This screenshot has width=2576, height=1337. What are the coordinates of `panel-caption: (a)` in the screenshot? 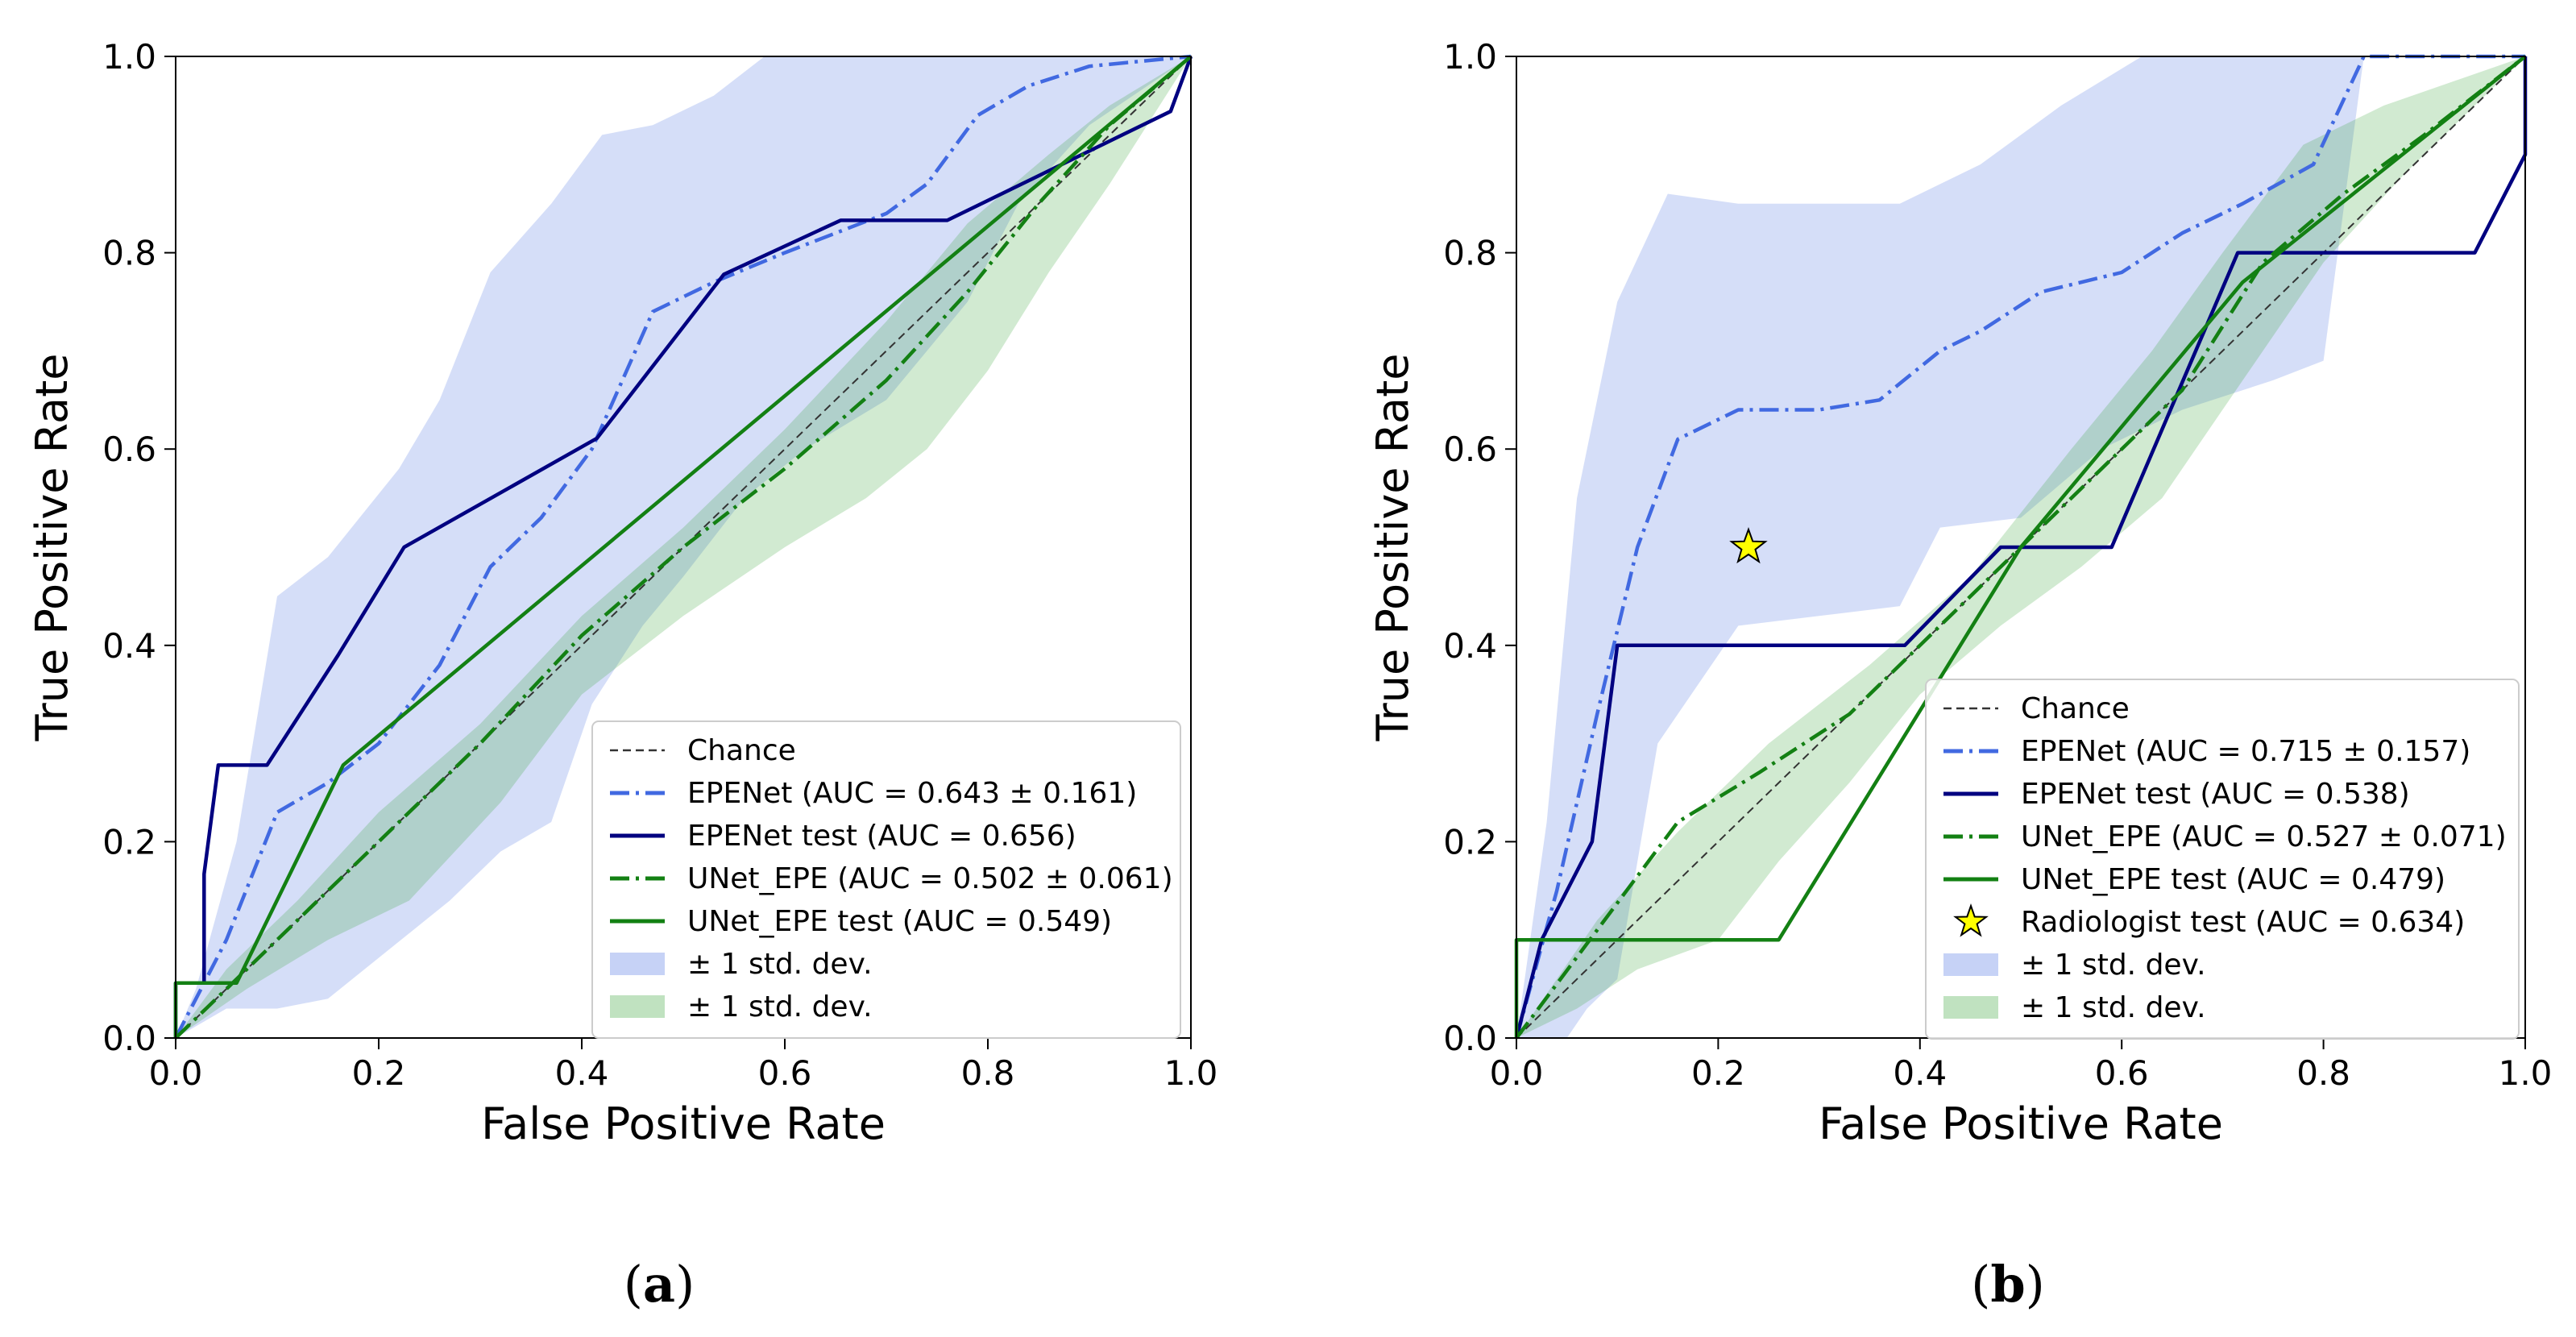 It's located at (659, 1284).